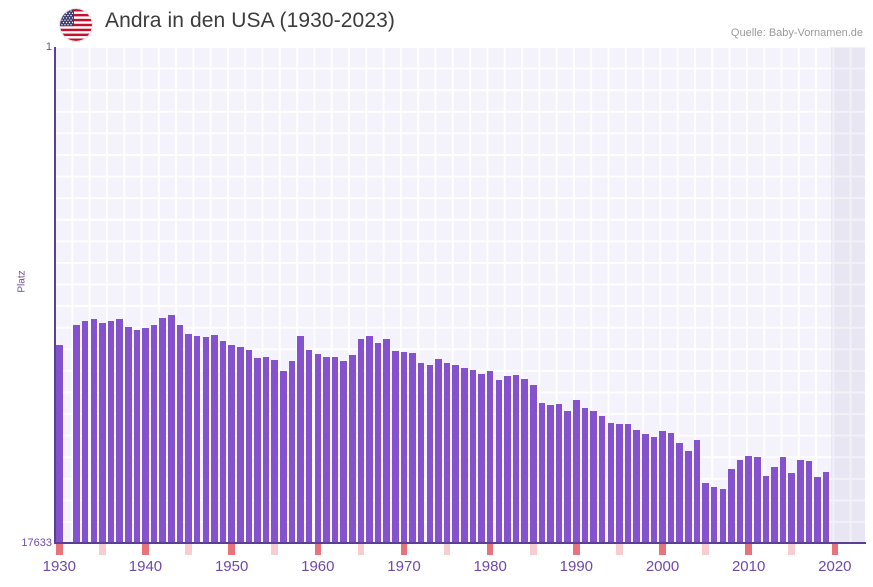 The image size is (873, 587). What do you see at coordinates (533, 549) in the screenshot?
I see `x-axis-tick-minor` at bounding box center [533, 549].